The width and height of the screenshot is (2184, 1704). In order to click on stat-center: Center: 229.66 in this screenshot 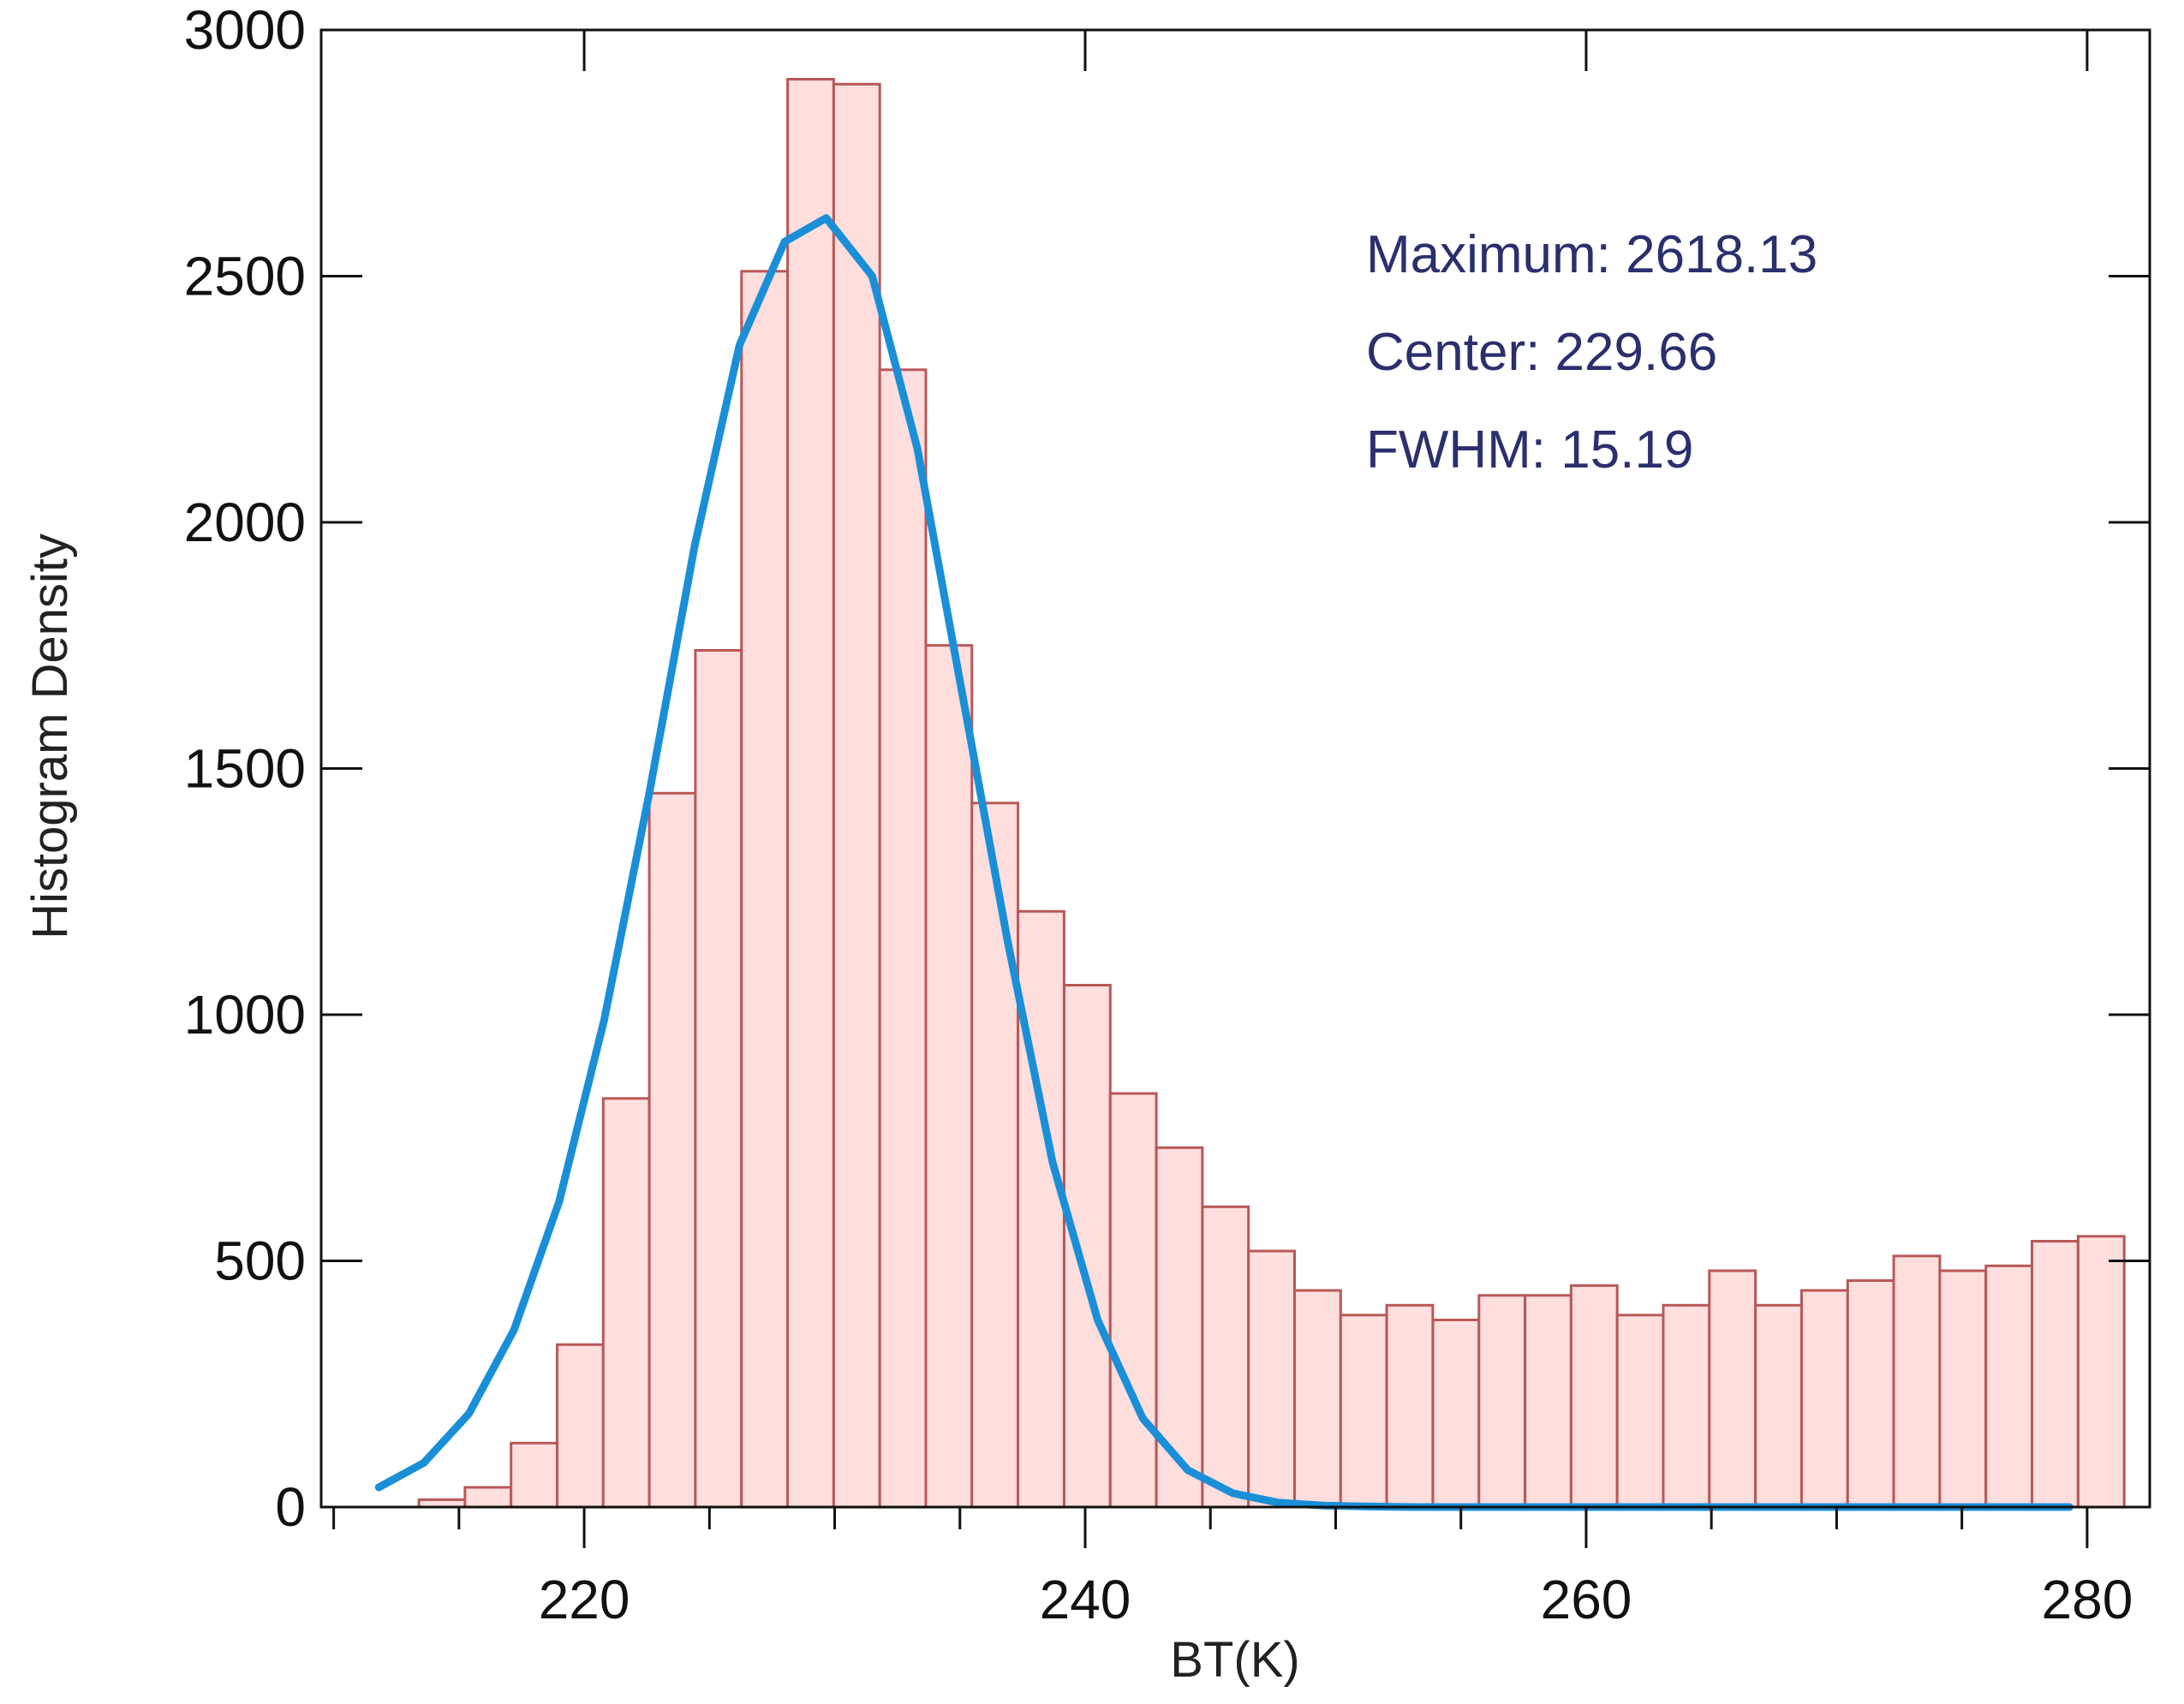, I will do `click(1541, 352)`.